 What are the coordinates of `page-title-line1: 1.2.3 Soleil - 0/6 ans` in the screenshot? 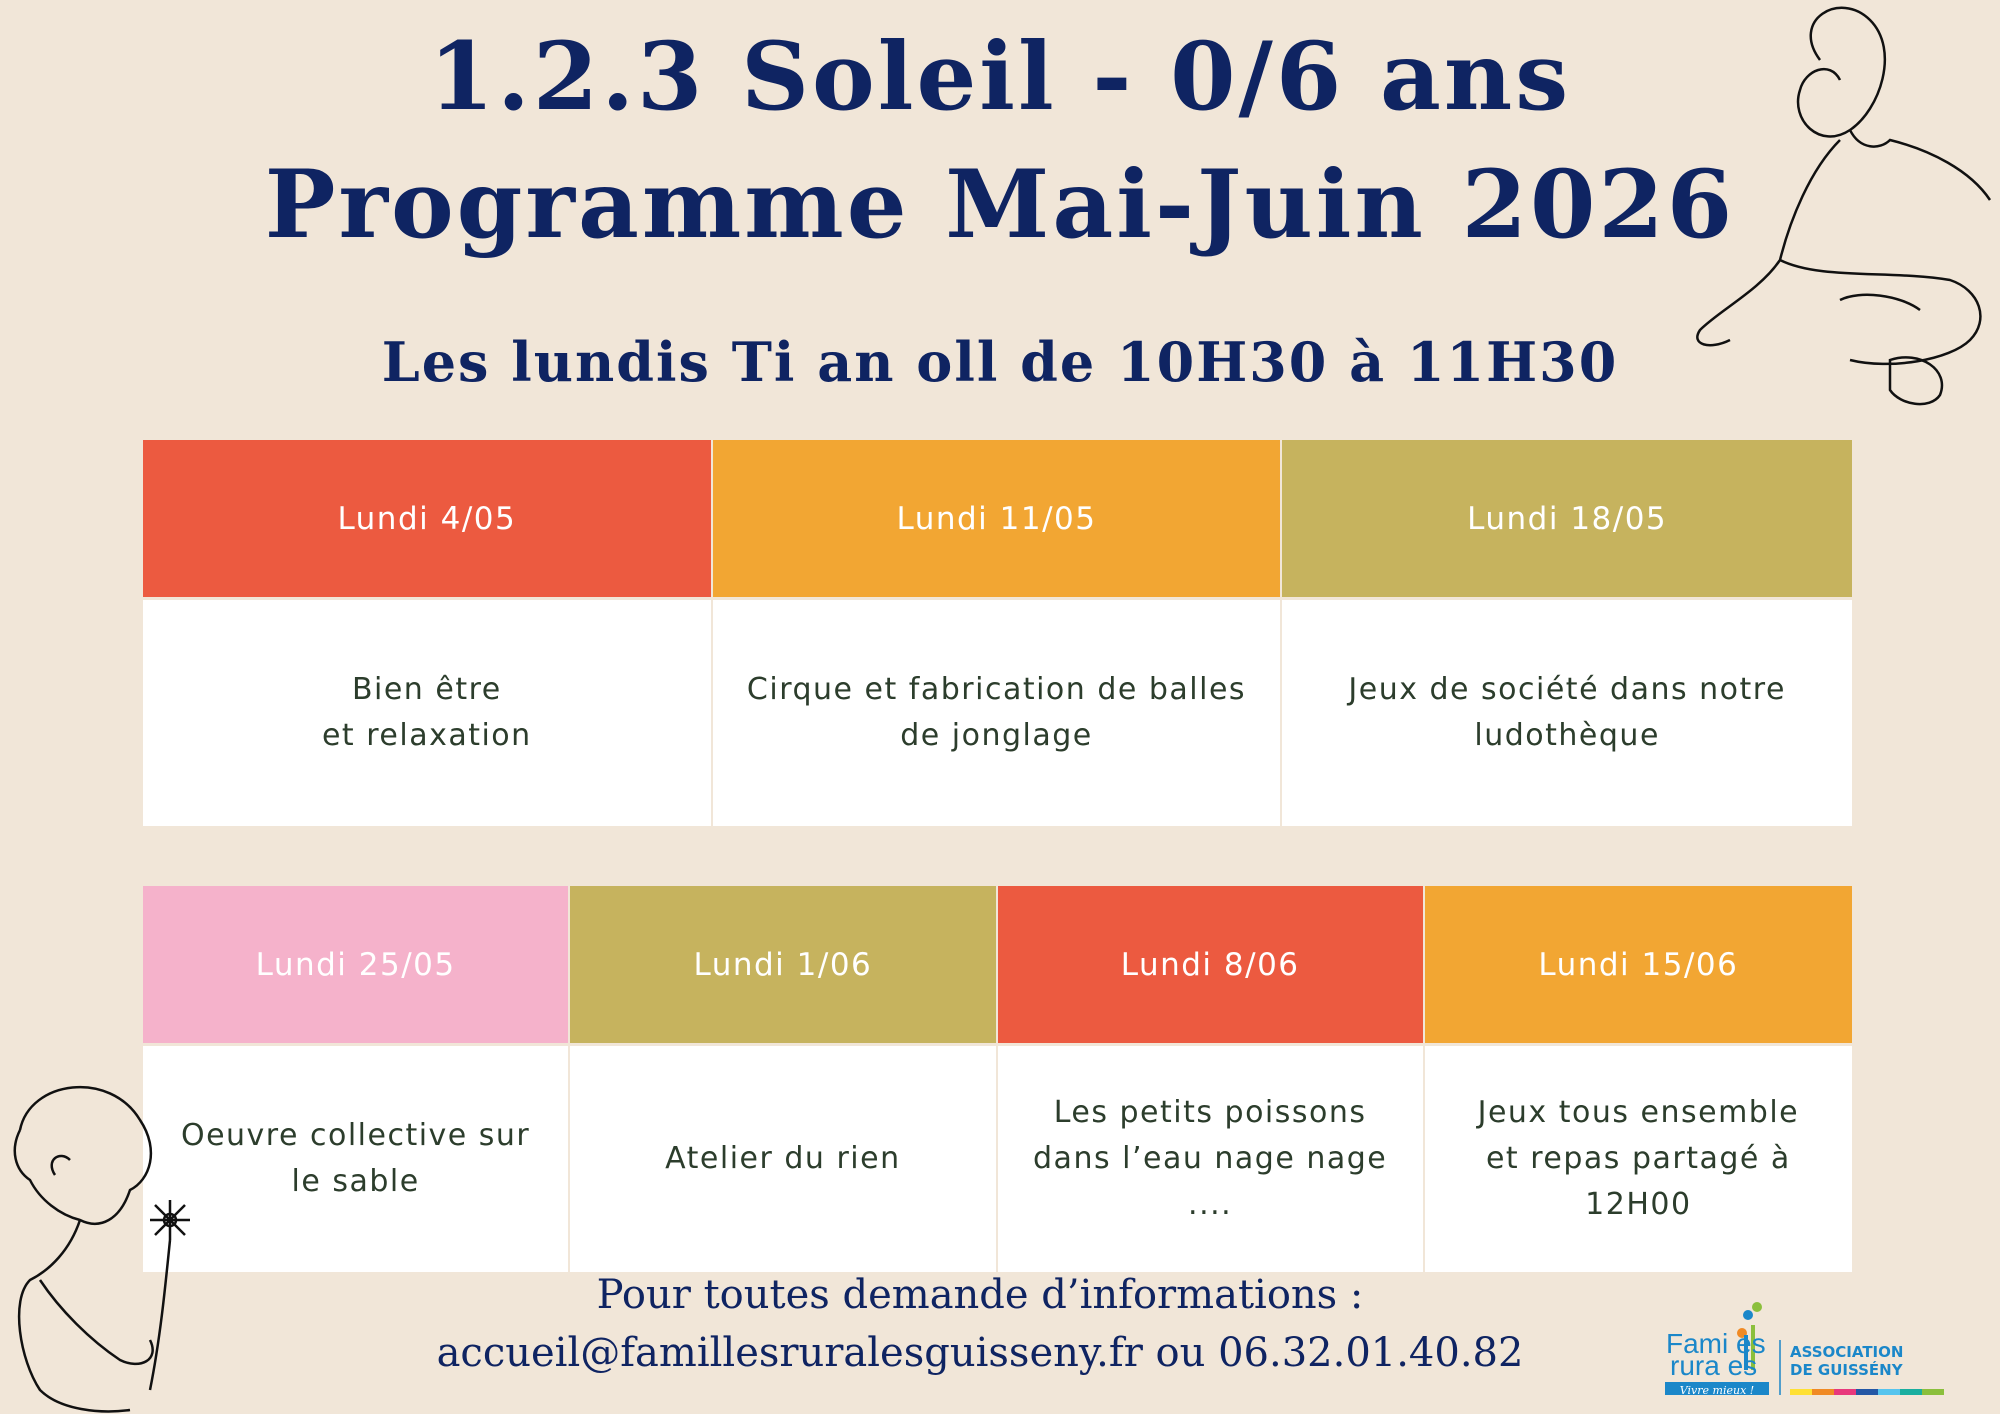 It's located at (1000, 77).